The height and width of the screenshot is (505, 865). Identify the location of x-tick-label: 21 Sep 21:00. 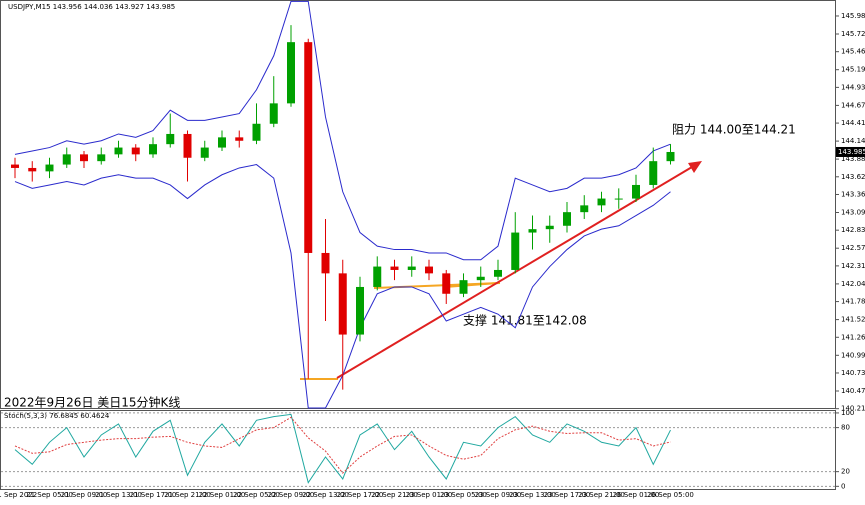
(187, 495).